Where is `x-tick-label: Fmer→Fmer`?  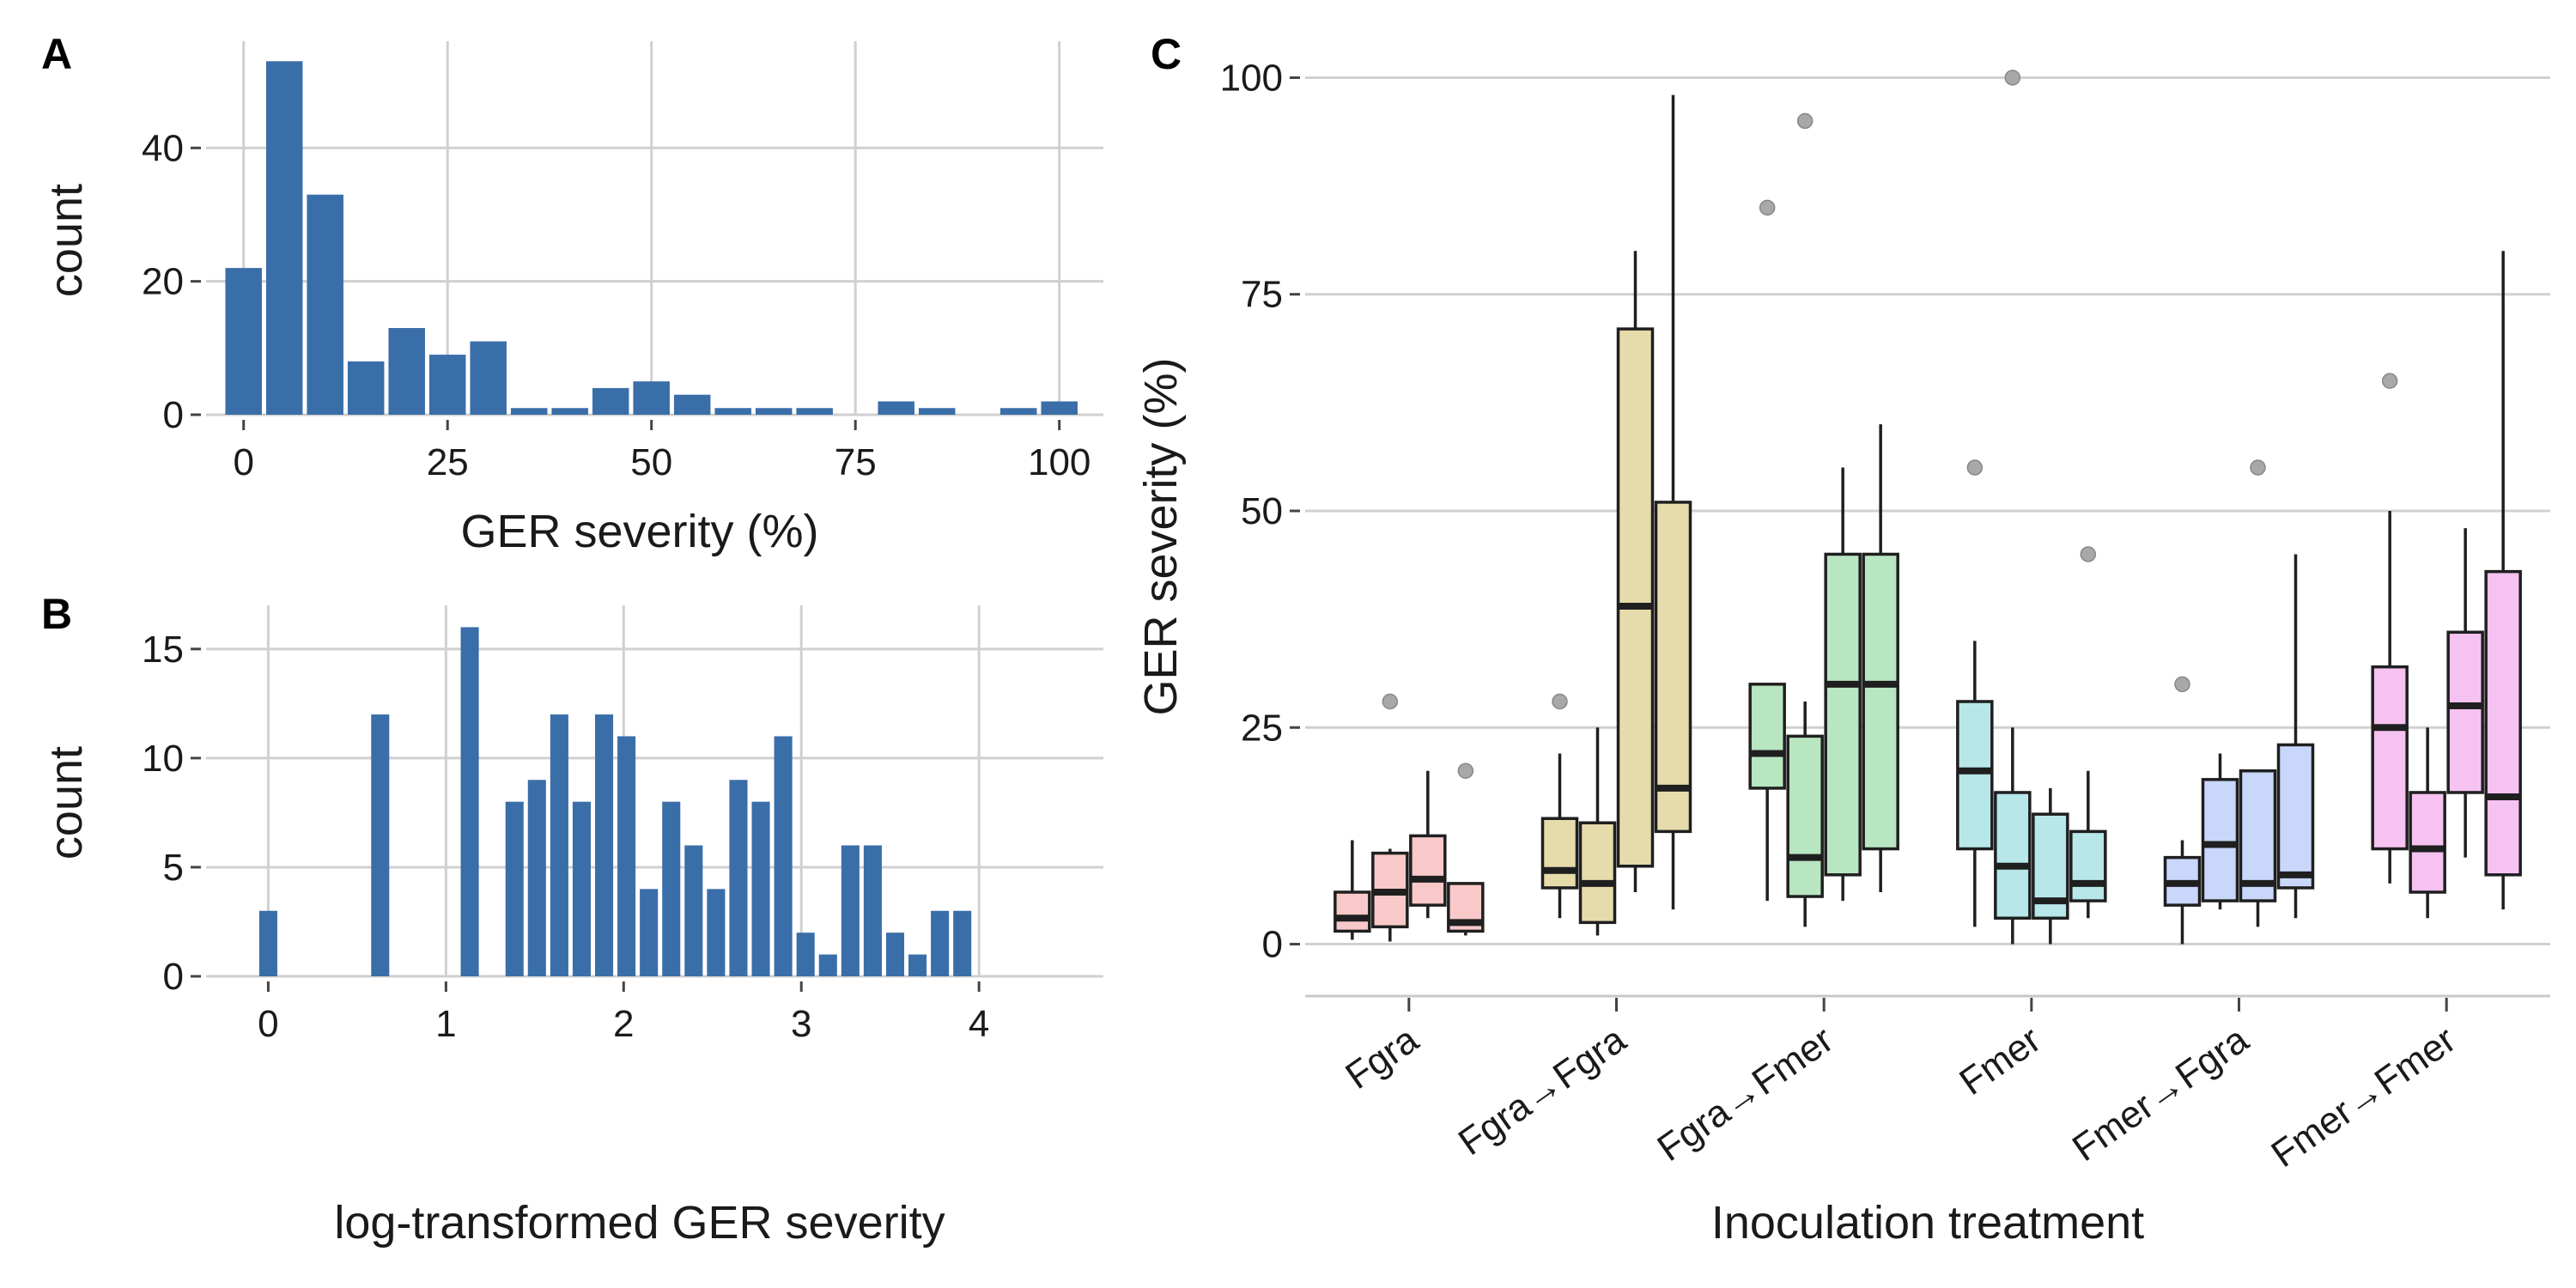 x-tick-label: Fmer→Fmer is located at coordinates (2364, 1097).